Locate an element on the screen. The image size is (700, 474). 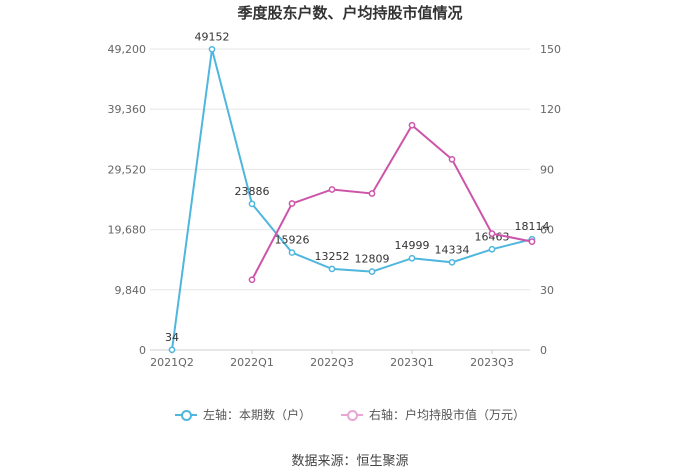
legend-swatch-households is located at coordinates (185, 415).